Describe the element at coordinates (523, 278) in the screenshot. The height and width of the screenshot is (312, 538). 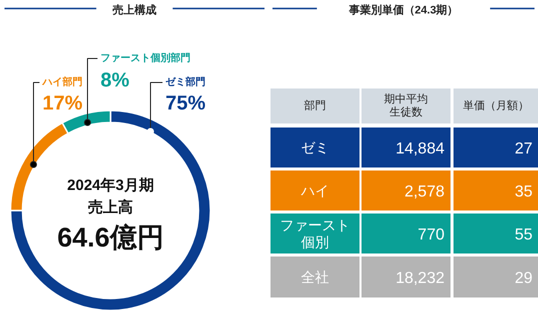
I see `data-label: 29` at that location.